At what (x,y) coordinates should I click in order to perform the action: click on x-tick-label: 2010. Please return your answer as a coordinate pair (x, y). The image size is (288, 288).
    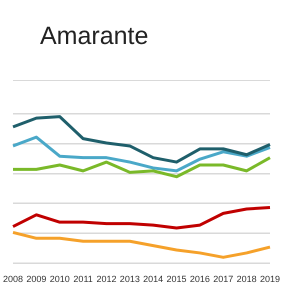
    Looking at the image, I should click on (60, 279).